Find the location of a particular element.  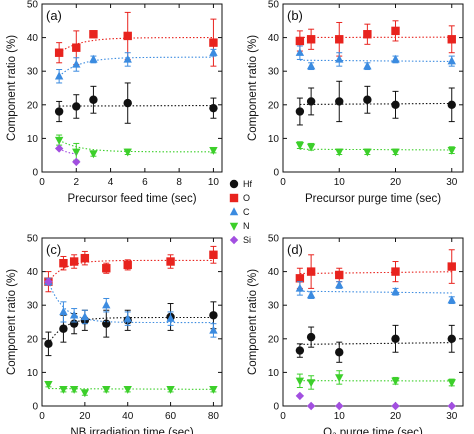

legend-label: Si is located at coordinates (247, 240).